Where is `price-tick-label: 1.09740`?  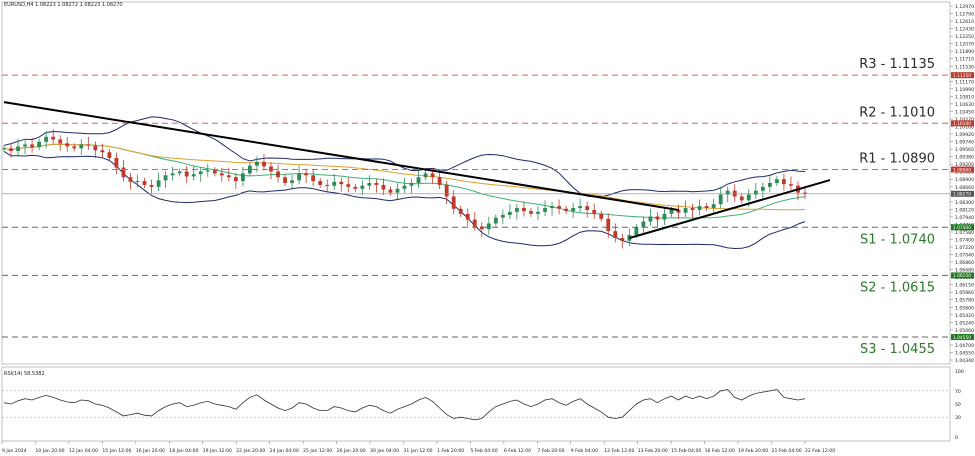
price-tick-label: 1.09740 is located at coordinates (964, 143).